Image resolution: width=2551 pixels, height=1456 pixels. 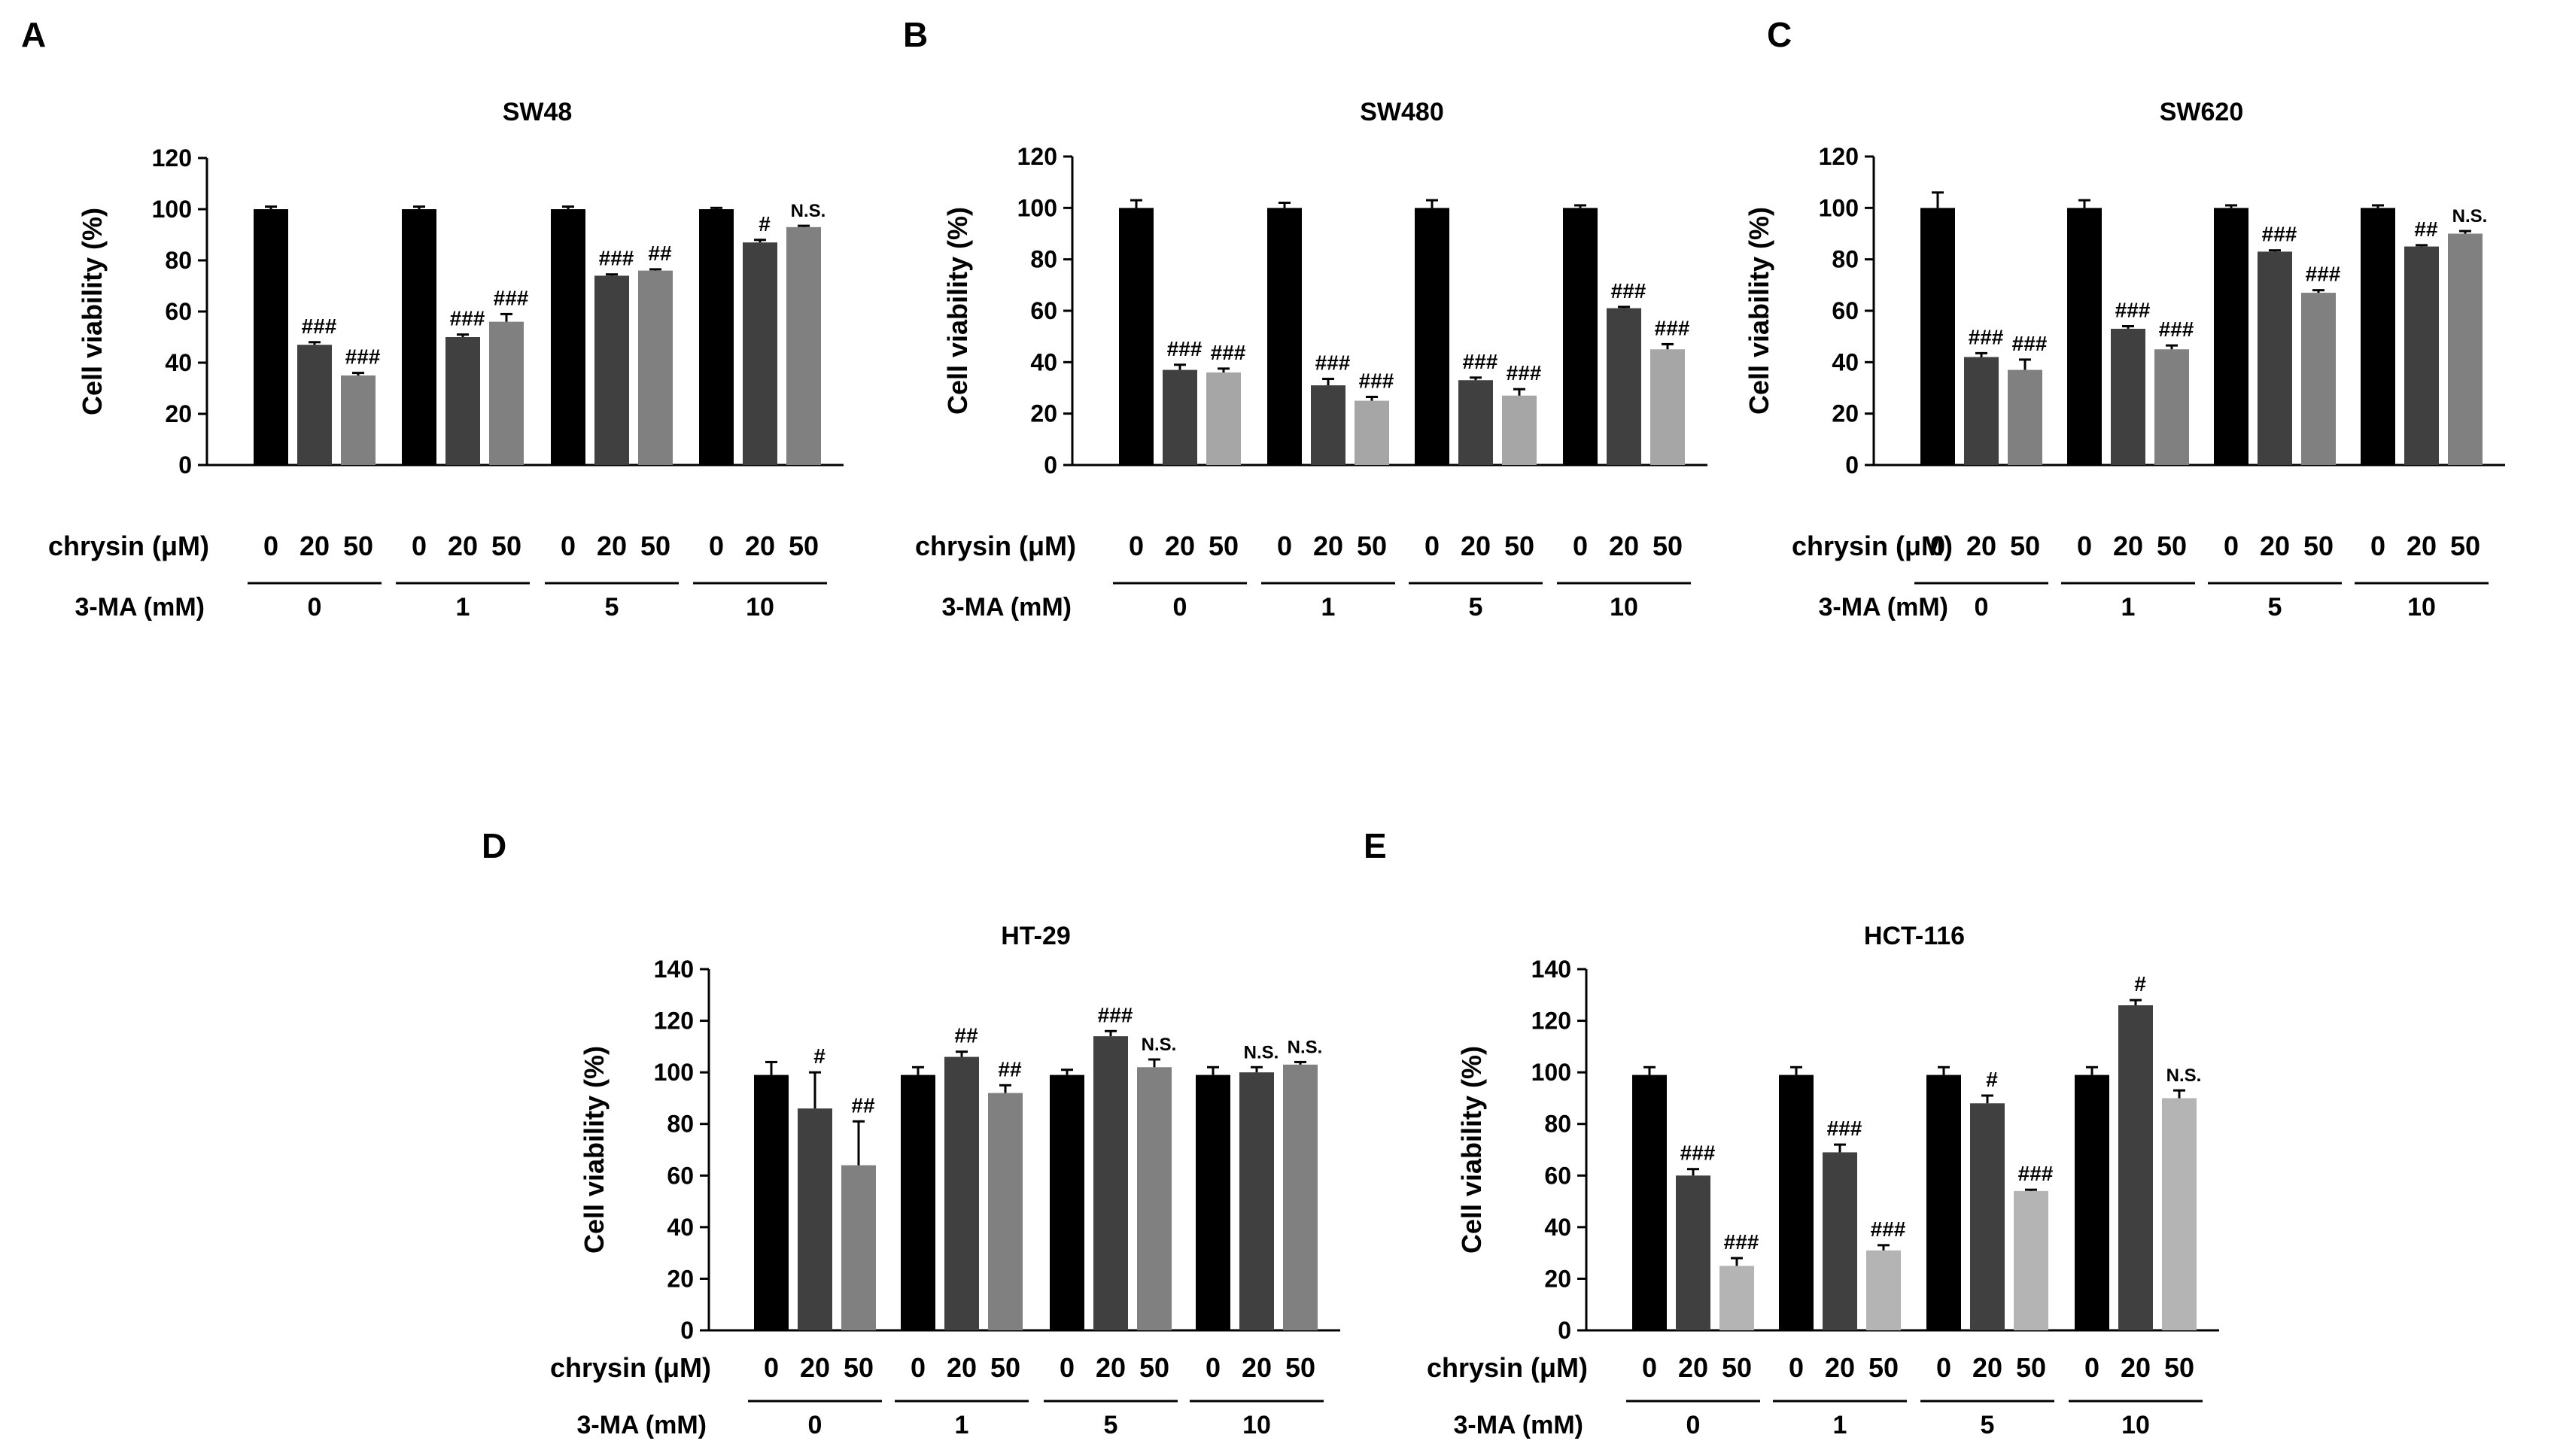 I want to click on ma-dose-label: 1, so click(x=1329, y=607).